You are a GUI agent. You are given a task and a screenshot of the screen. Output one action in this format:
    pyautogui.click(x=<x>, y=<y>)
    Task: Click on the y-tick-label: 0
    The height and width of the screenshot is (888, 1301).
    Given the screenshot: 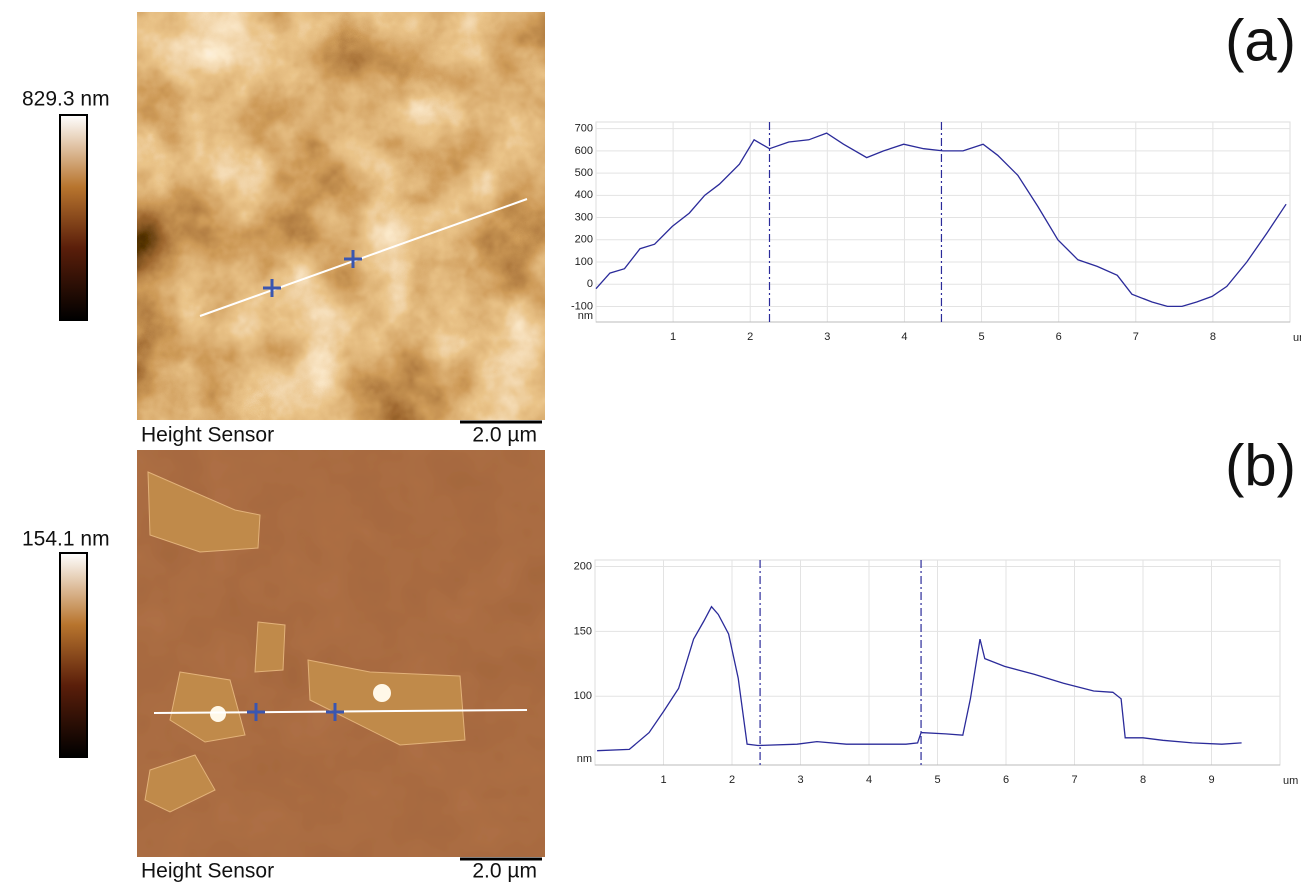 What is the action you would take?
    pyautogui.click(x=590, y=284)
    